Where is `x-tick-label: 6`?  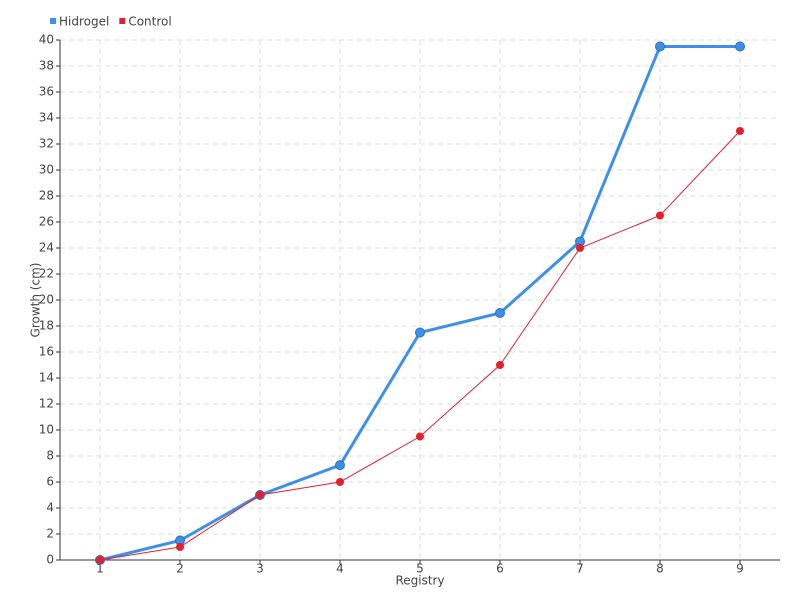 x-tick-label: 6 is located at coordinates (500, 569).